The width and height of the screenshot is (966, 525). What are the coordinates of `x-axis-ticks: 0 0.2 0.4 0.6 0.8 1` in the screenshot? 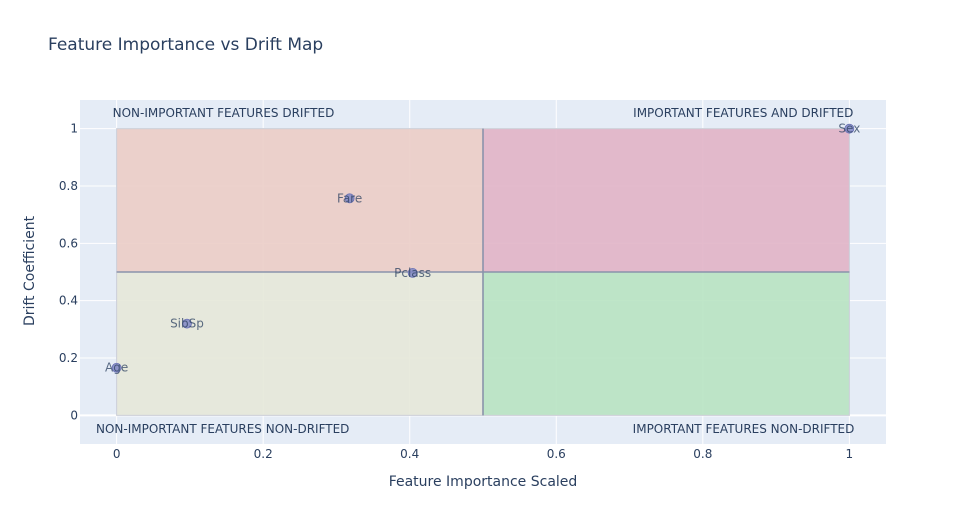 It's located at (483, 454).